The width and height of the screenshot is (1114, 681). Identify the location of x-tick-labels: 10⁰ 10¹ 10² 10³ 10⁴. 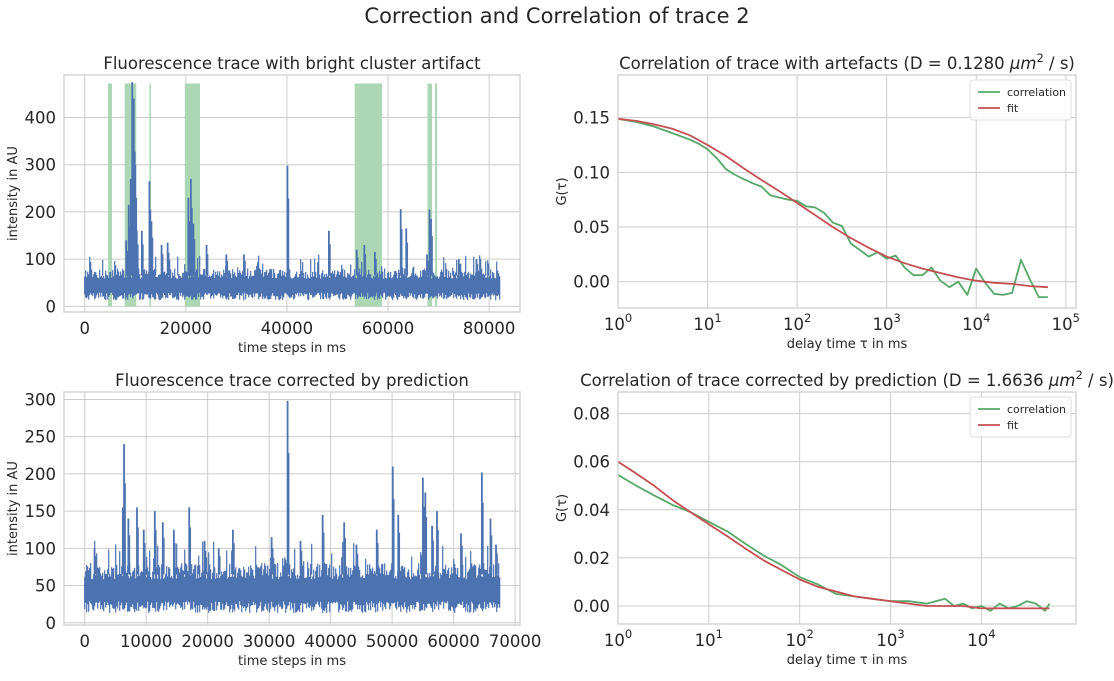
(800, 638).